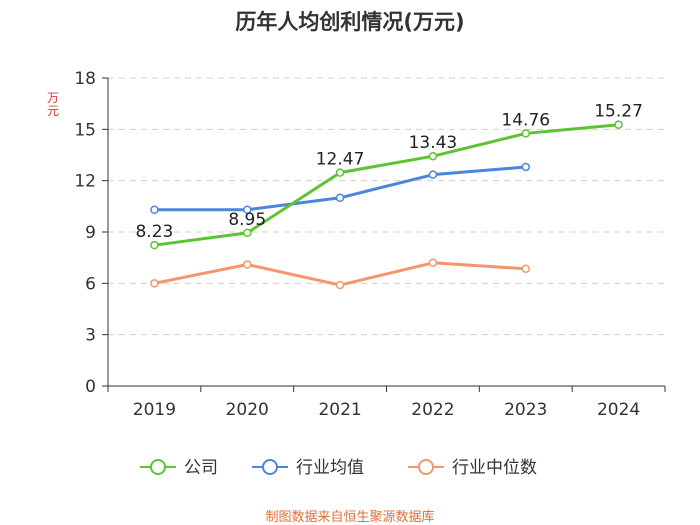 This screenshot has height=525, width=700. Describe the element at coordinates (90, 284) in the screenshot. I see `y-tick-label: 6` at that location.